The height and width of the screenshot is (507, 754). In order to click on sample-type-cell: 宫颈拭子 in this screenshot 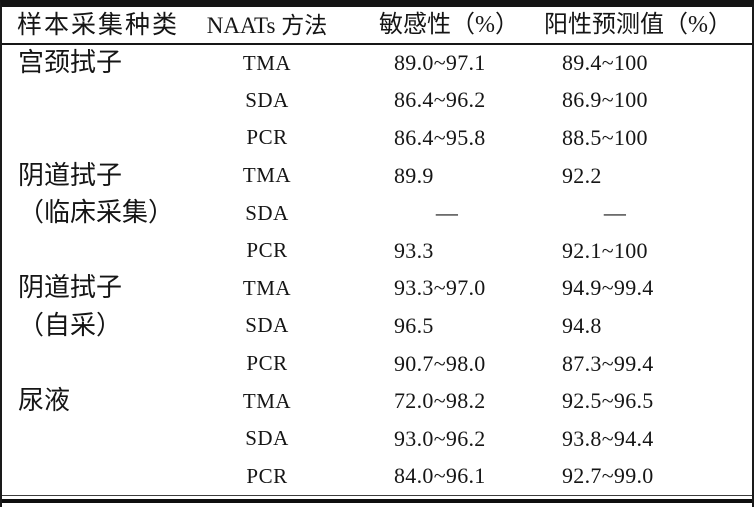, I will do `click(99, 63)`.